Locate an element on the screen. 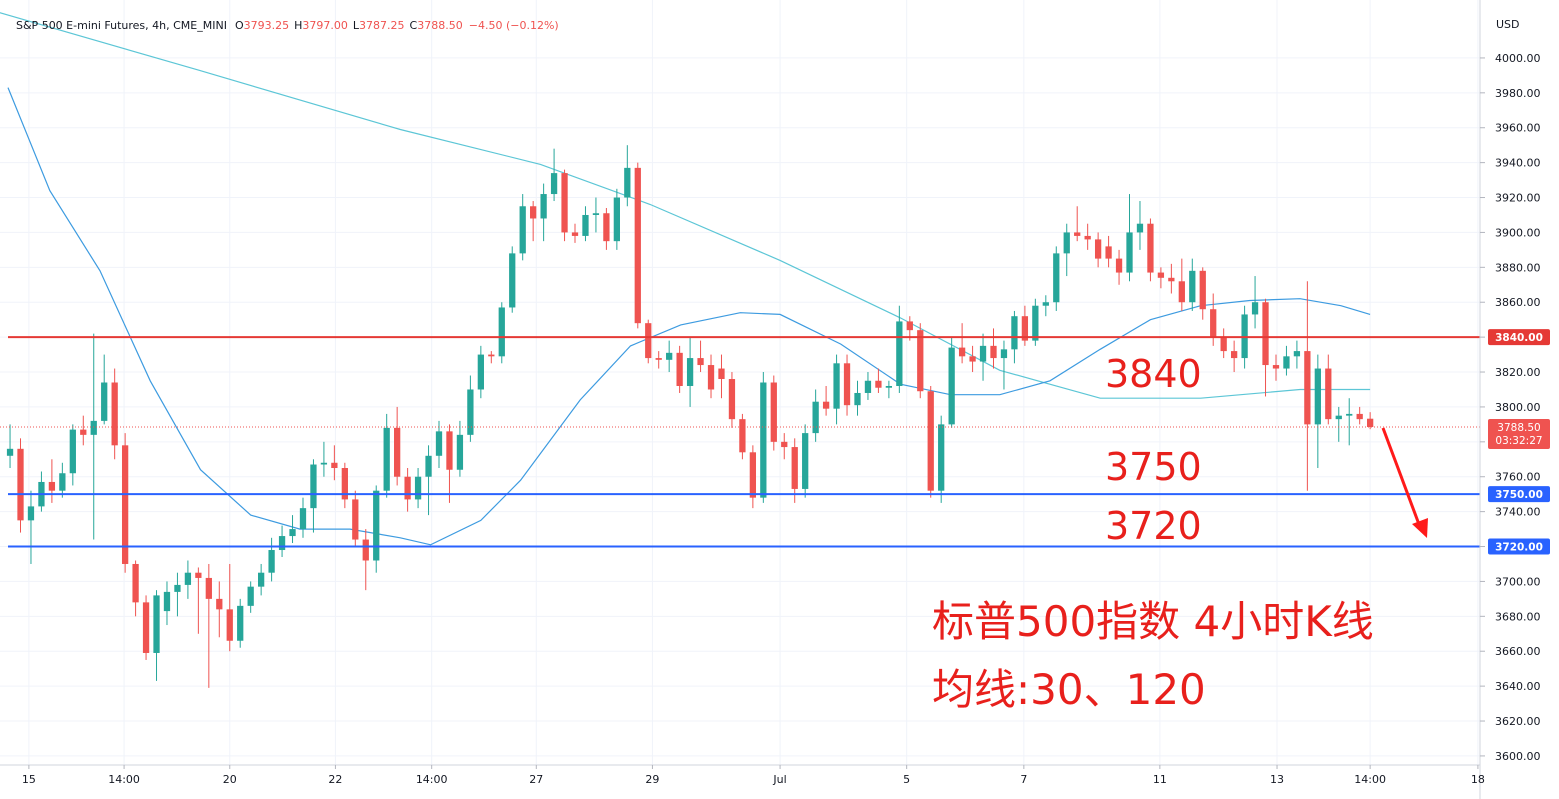  level-annotation: 3840 is located at coordinates (1153, 374).